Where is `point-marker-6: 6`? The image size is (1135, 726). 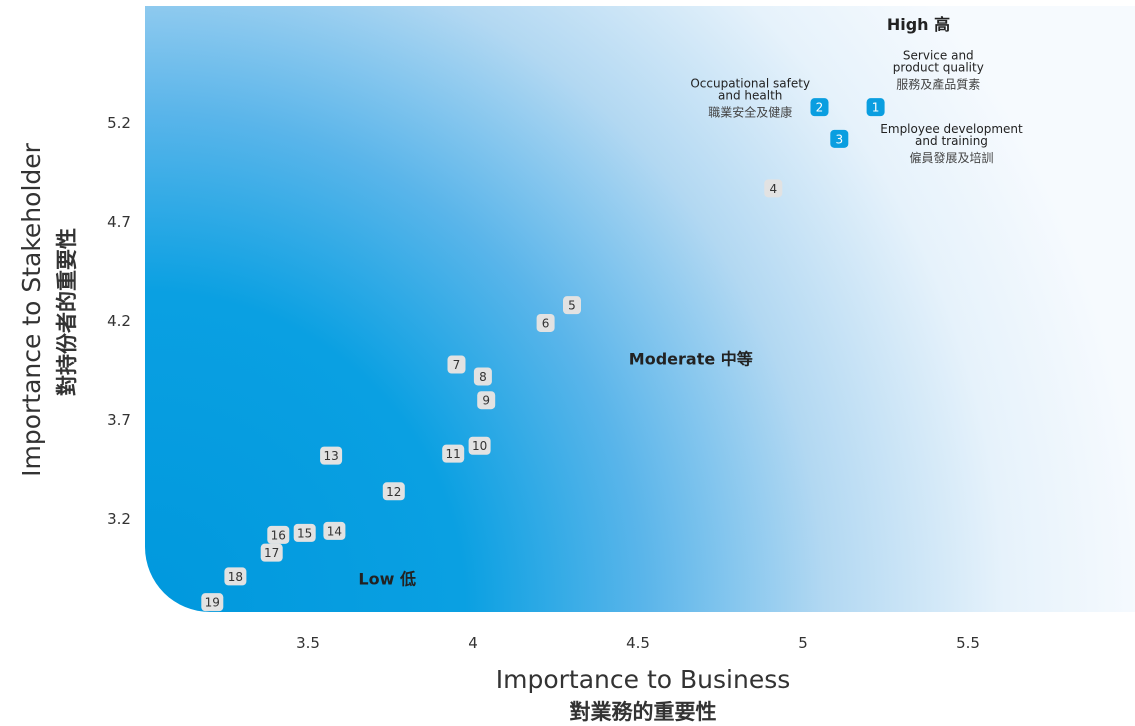 point-marker-6: 6 is located at coordinates (545, 322).